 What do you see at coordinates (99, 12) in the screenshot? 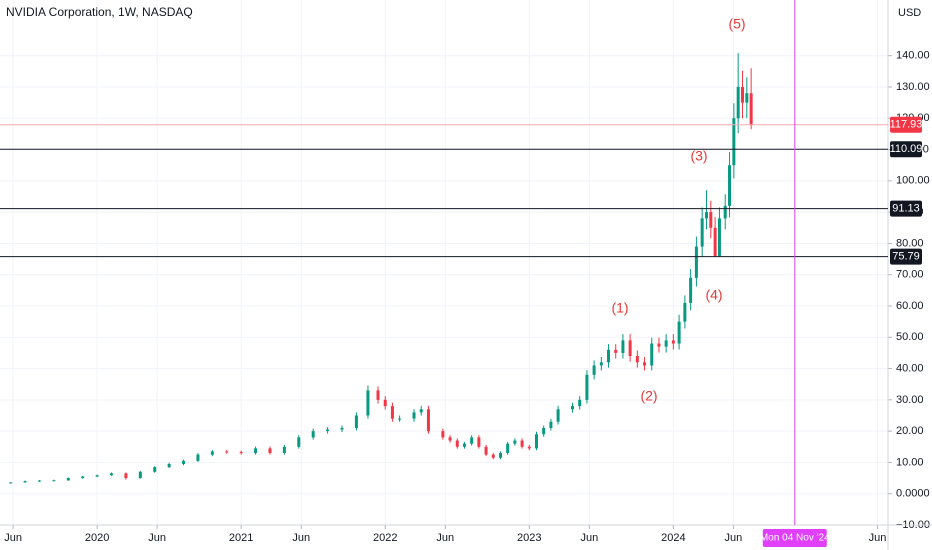
I see `chart-title: NVIDIA Corporation, 1W, NASDAQ` at bounding box center [99, 12].